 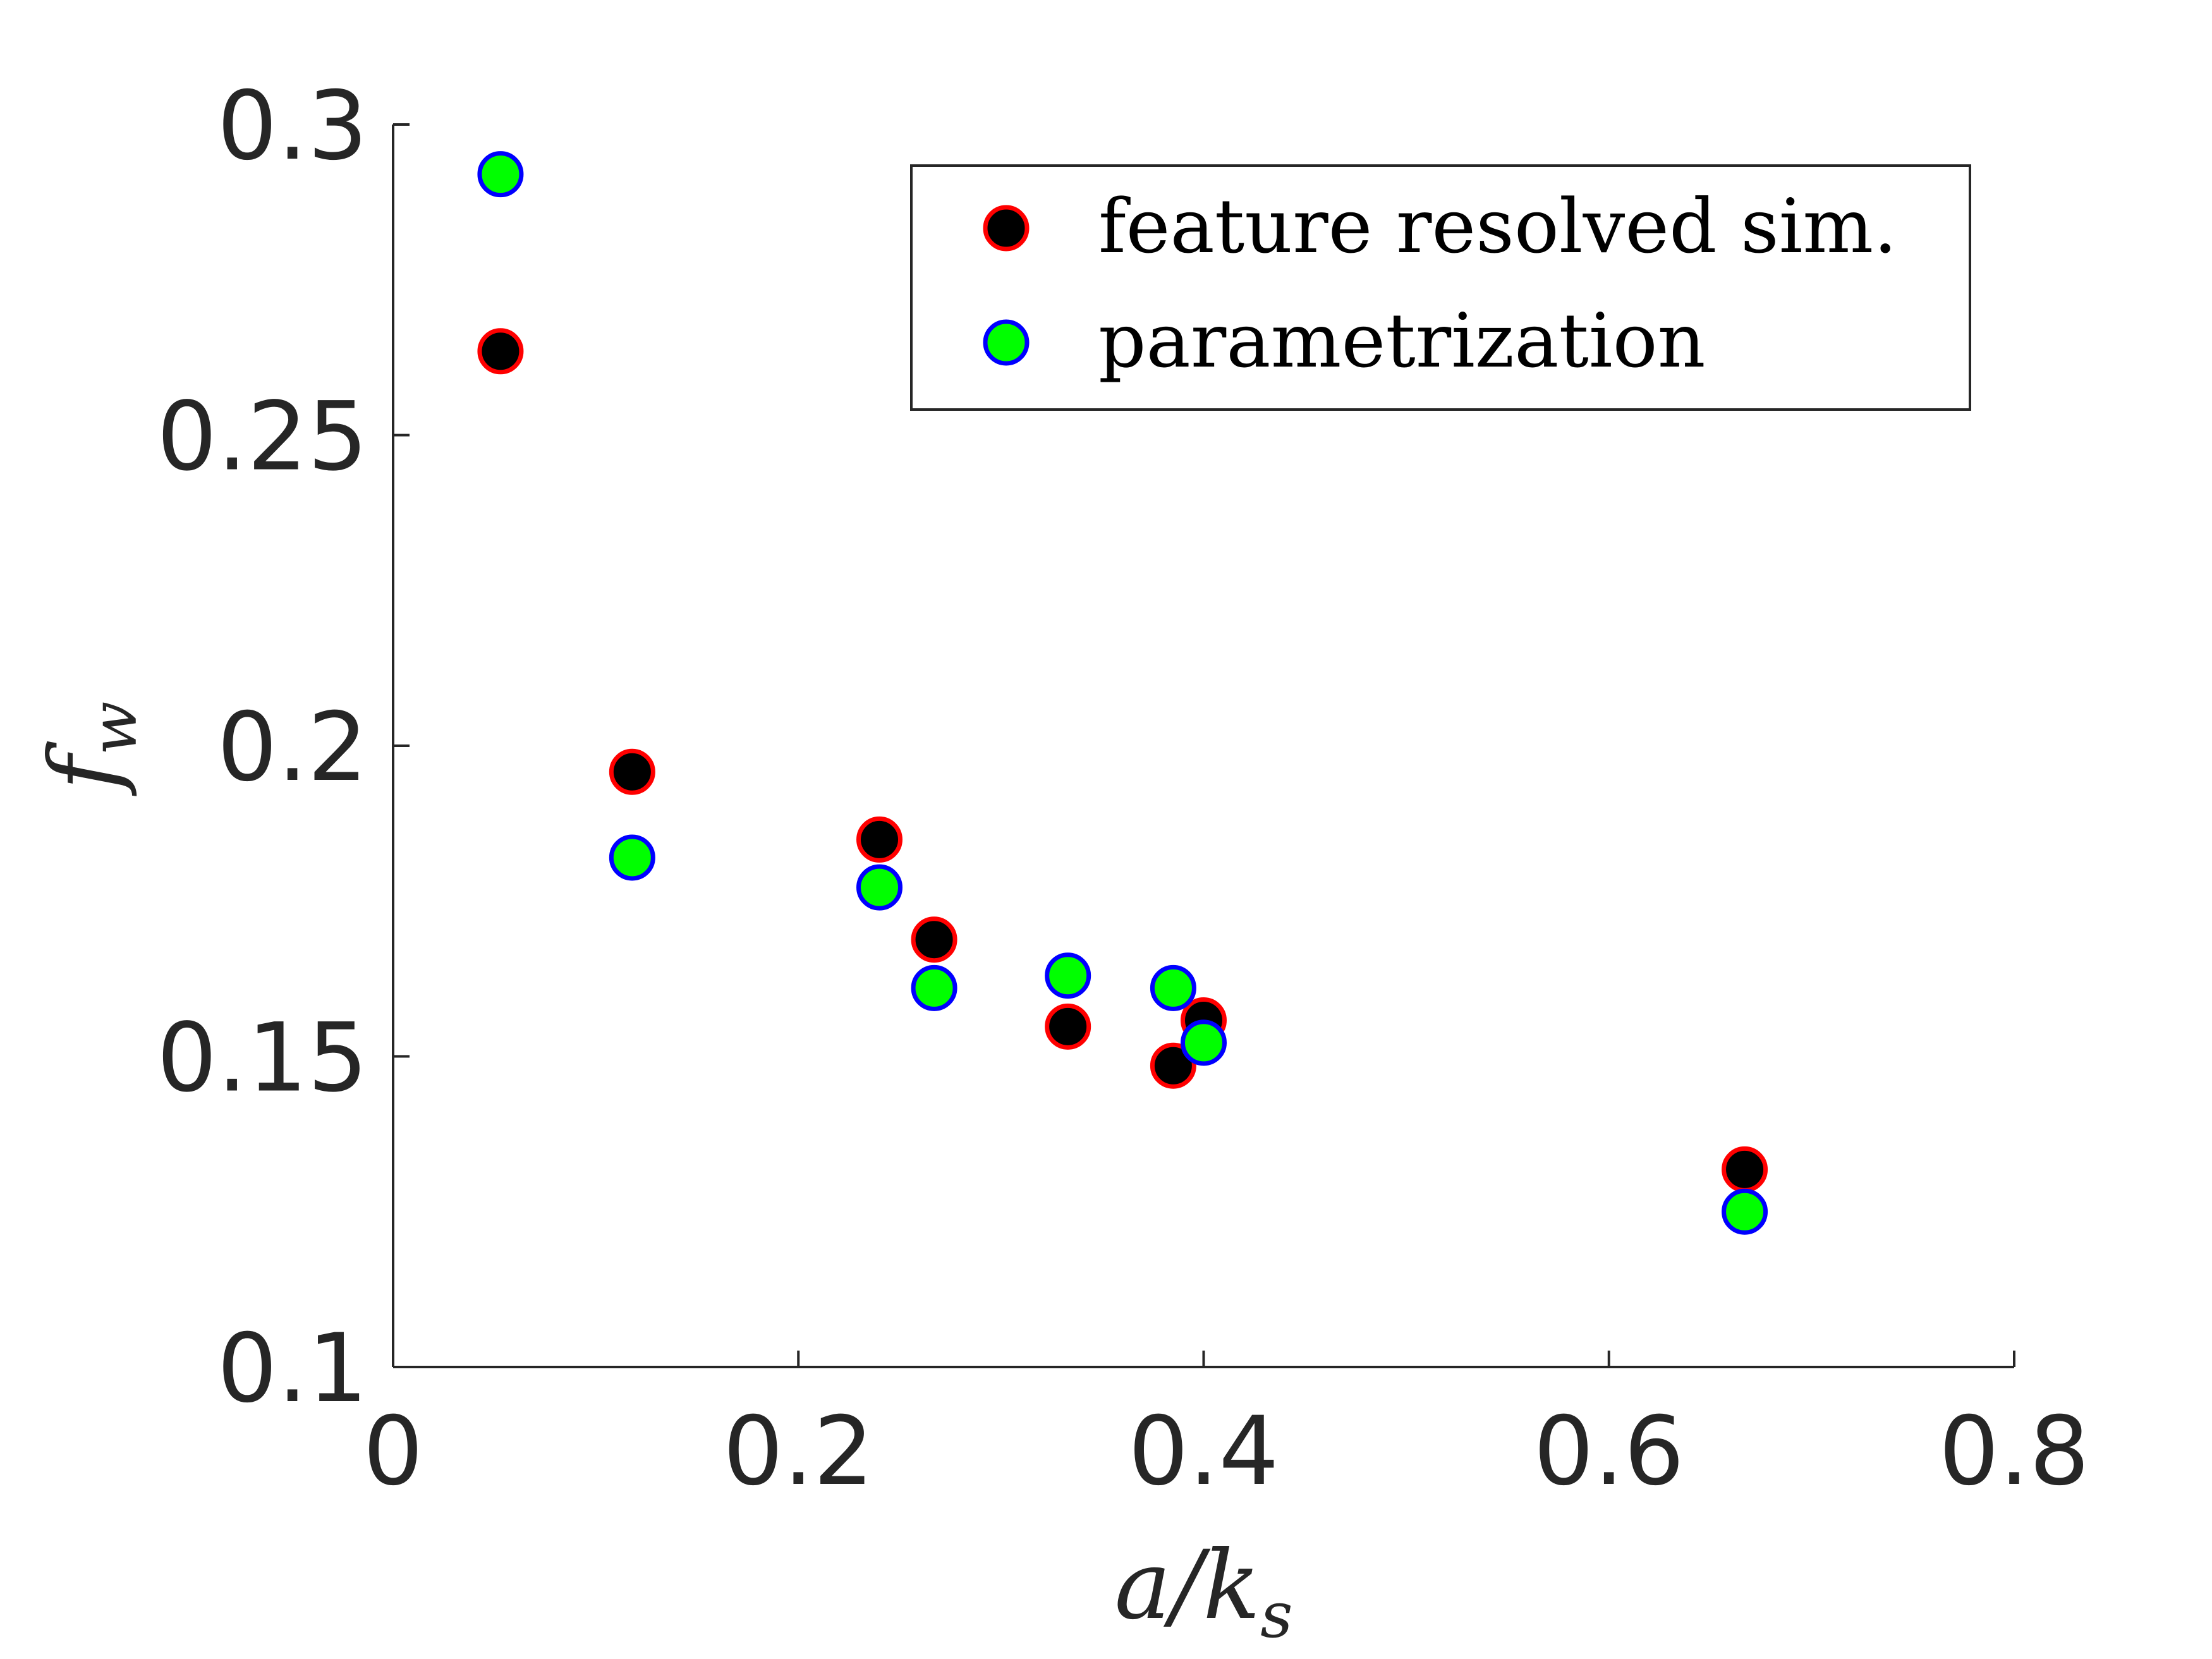 What do you see at coordinates (292, 126) in the screenshot?
I see `y-tick-label: 0.3` at bounding box center [292, 126].